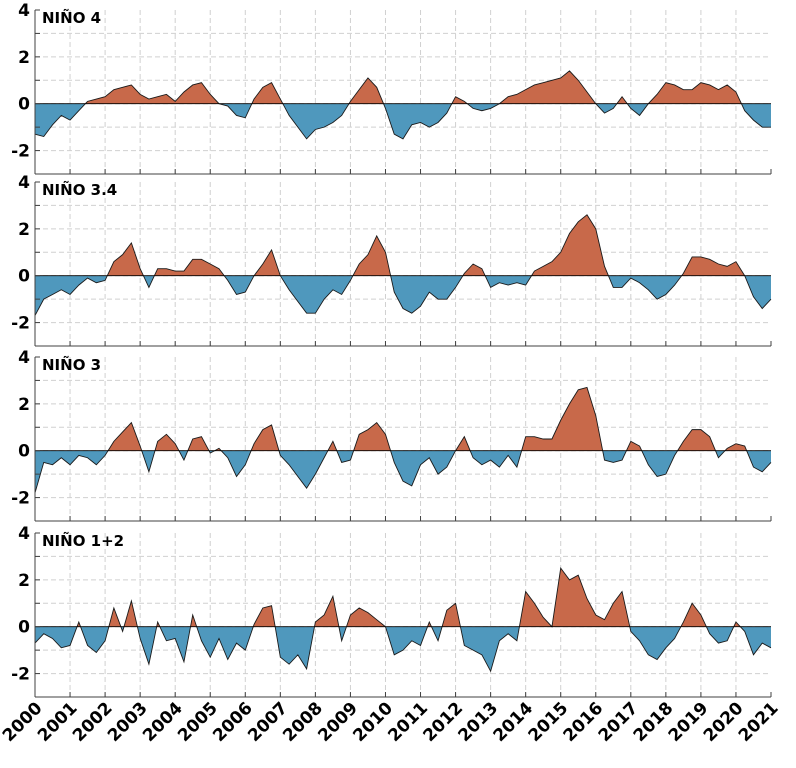 This screenshot has height=768, width=796. I want to click on x-tick-label: 2021, so click(759, 722).